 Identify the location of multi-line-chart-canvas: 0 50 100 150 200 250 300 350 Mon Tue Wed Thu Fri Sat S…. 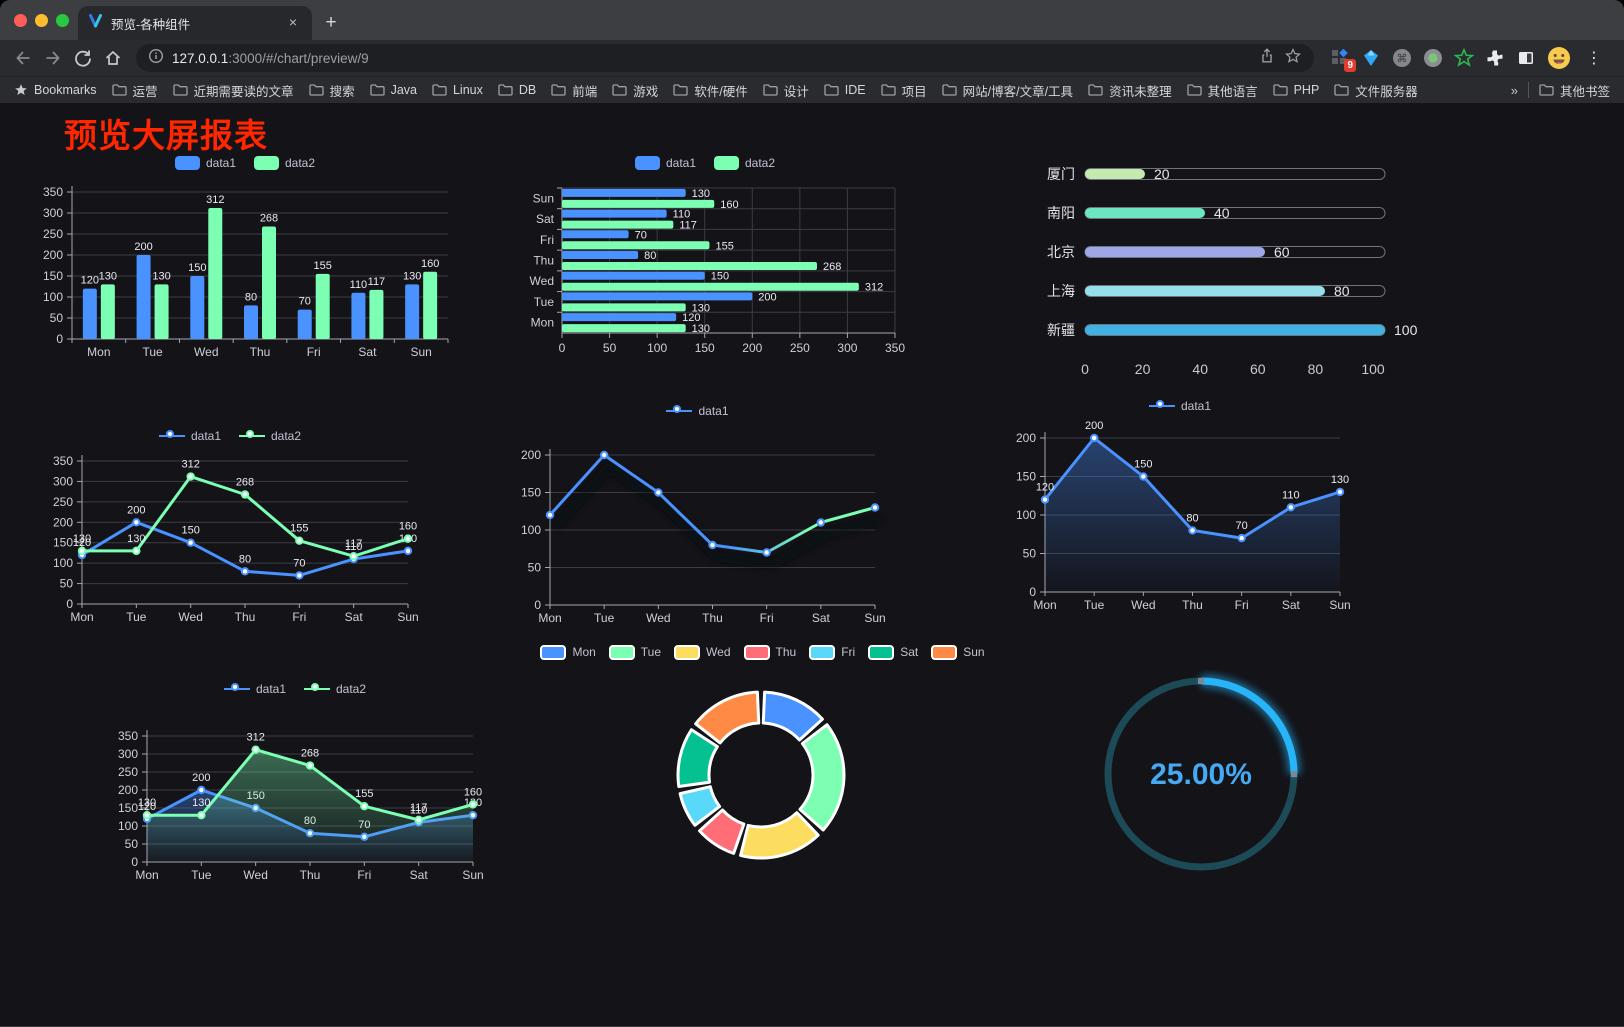
(230, 543).